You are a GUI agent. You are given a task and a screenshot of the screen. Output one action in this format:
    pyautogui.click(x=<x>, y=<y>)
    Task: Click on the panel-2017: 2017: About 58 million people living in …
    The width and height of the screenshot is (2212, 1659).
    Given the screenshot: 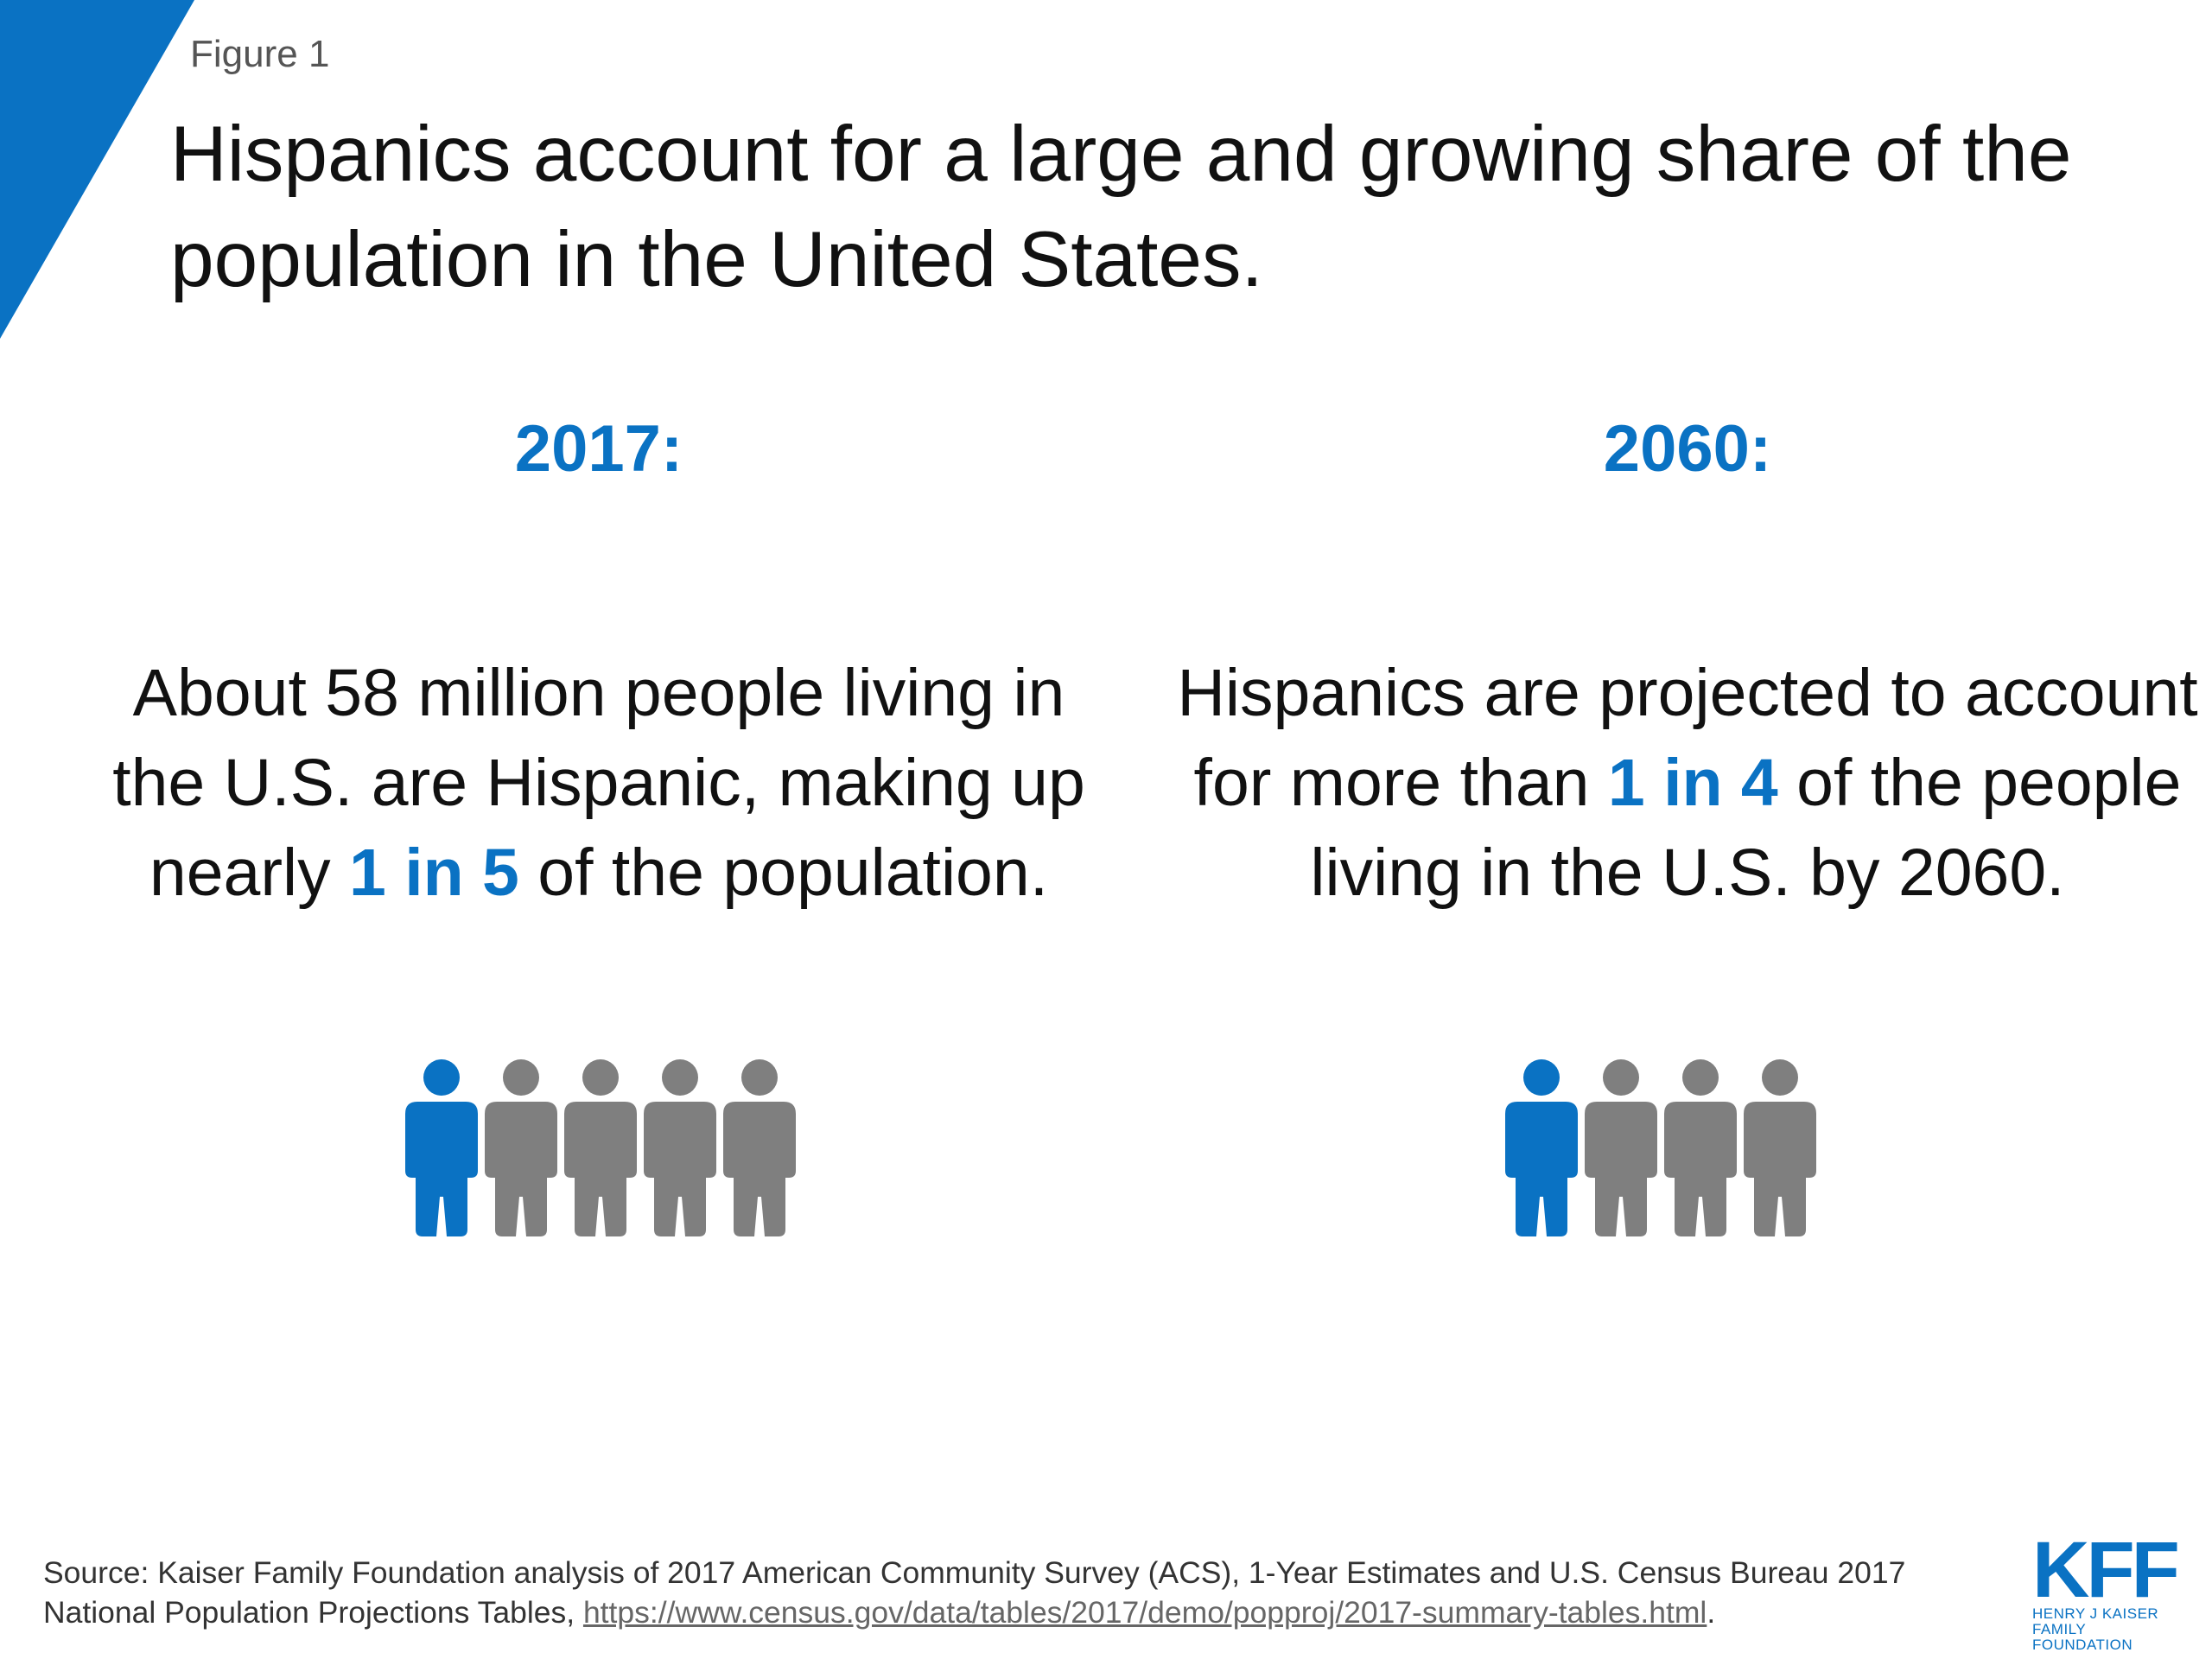 What is the action you would take?
    pyautogui.click(x=598, y=662)
    